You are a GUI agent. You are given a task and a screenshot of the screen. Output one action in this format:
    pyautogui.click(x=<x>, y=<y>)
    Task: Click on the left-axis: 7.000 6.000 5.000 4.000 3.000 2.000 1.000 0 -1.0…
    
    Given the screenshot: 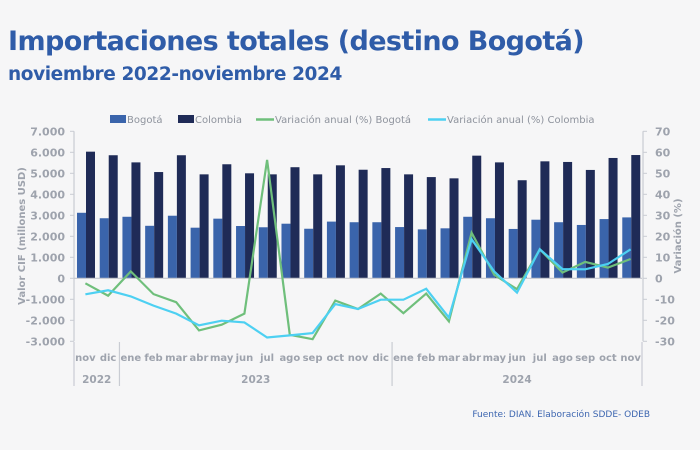 What is the action you would take?
    pyautogui.click(x=46, y=236)
    